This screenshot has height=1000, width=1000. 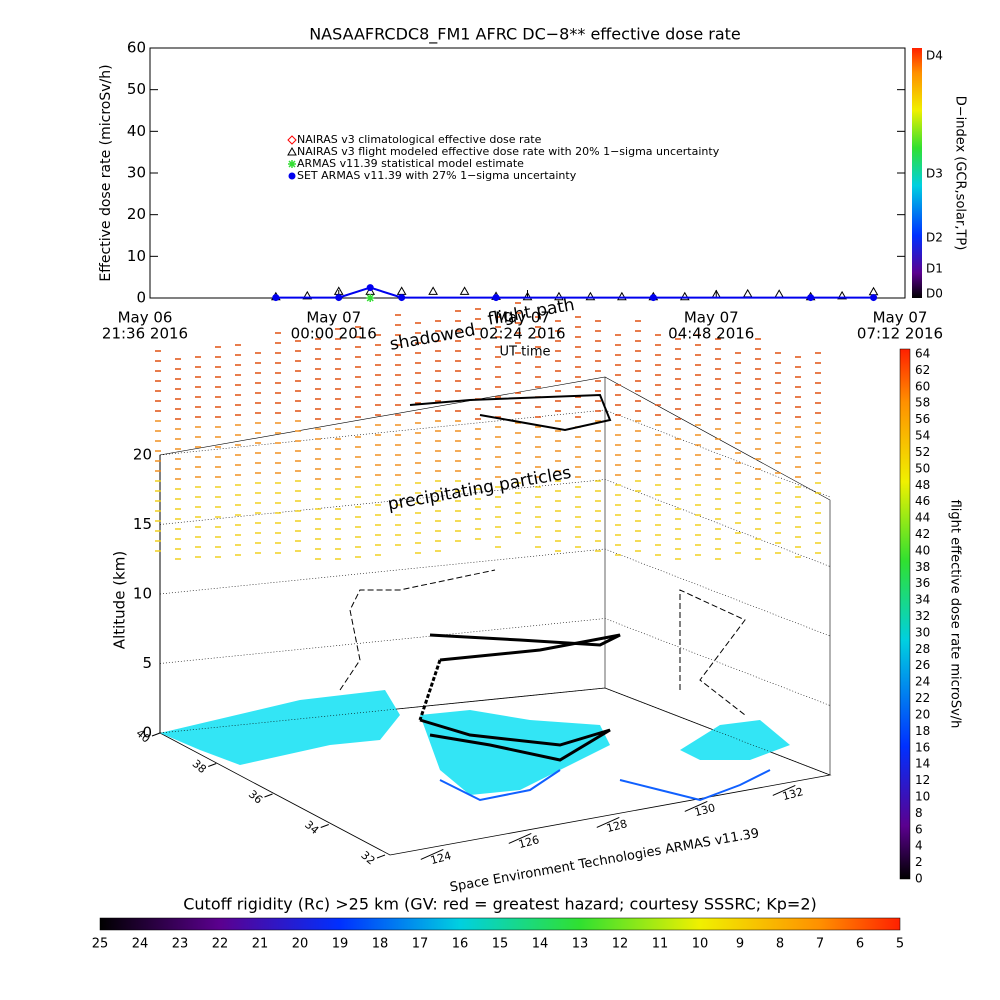 I want to click on colorbar-tick-label: 17, so click(x=420, y=944).